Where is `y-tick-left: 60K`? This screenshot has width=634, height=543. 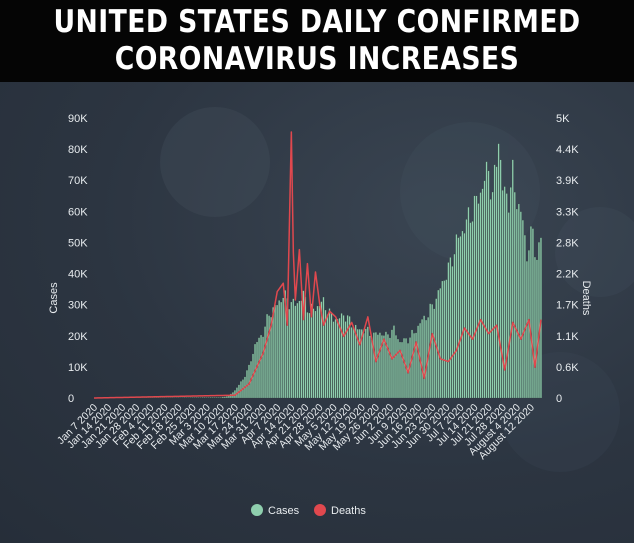
y-tick-left: 60K is located at coordinates (78, 212).